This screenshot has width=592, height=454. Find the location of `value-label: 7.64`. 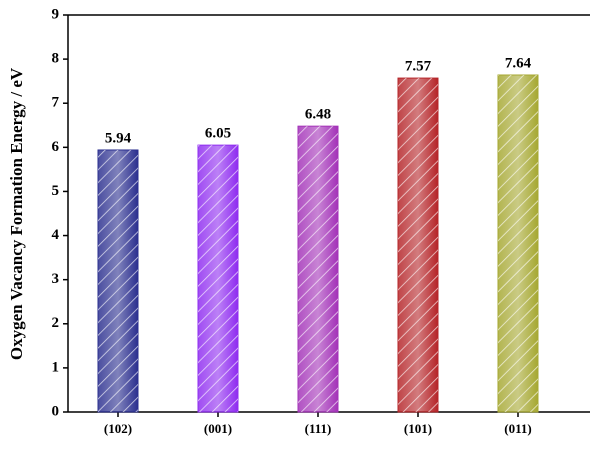

value-label: 7.64 is located at coordinates (518, 63).